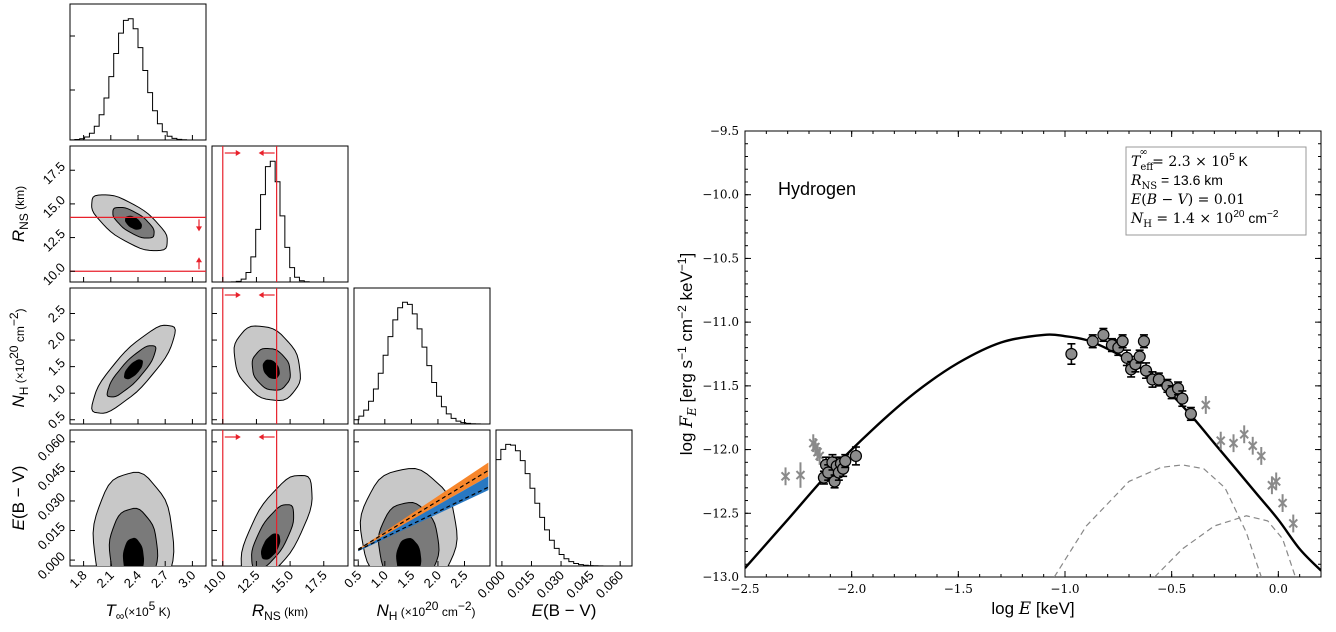 This screenshot has height=632, width=1336. Describe the element at coordinates (1176, 182) in the screenshot. I see `legend-line-2: RNS = 13.6 km` at that location.